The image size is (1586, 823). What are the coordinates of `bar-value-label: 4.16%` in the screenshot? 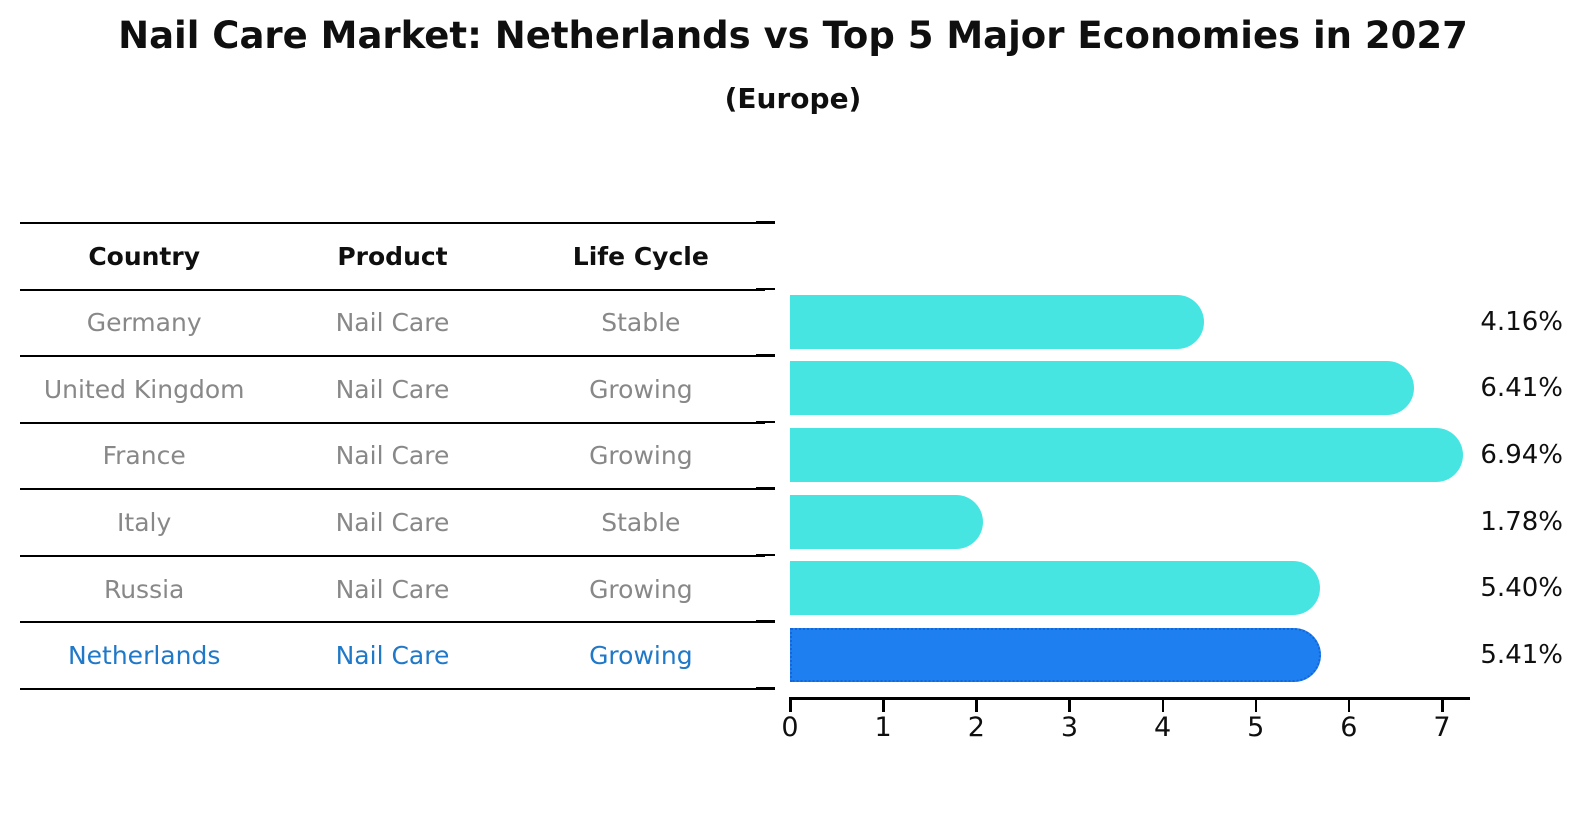 It's located at (1521, 321).